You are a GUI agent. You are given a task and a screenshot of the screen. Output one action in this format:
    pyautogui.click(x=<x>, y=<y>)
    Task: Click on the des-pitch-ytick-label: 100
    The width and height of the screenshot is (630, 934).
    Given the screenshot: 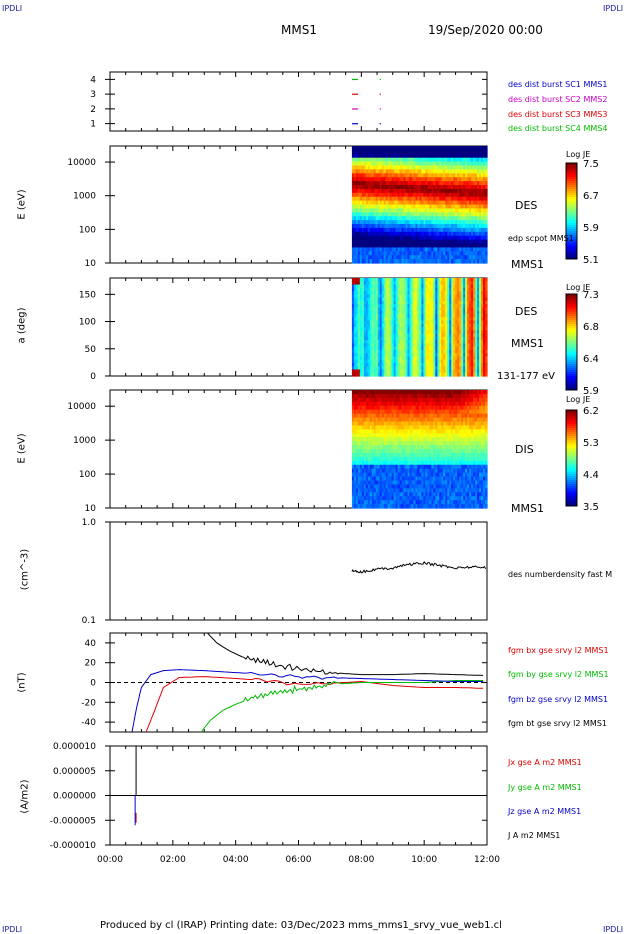 What is the action you would take?
    pyautogui.click(x=87, y=323)
    